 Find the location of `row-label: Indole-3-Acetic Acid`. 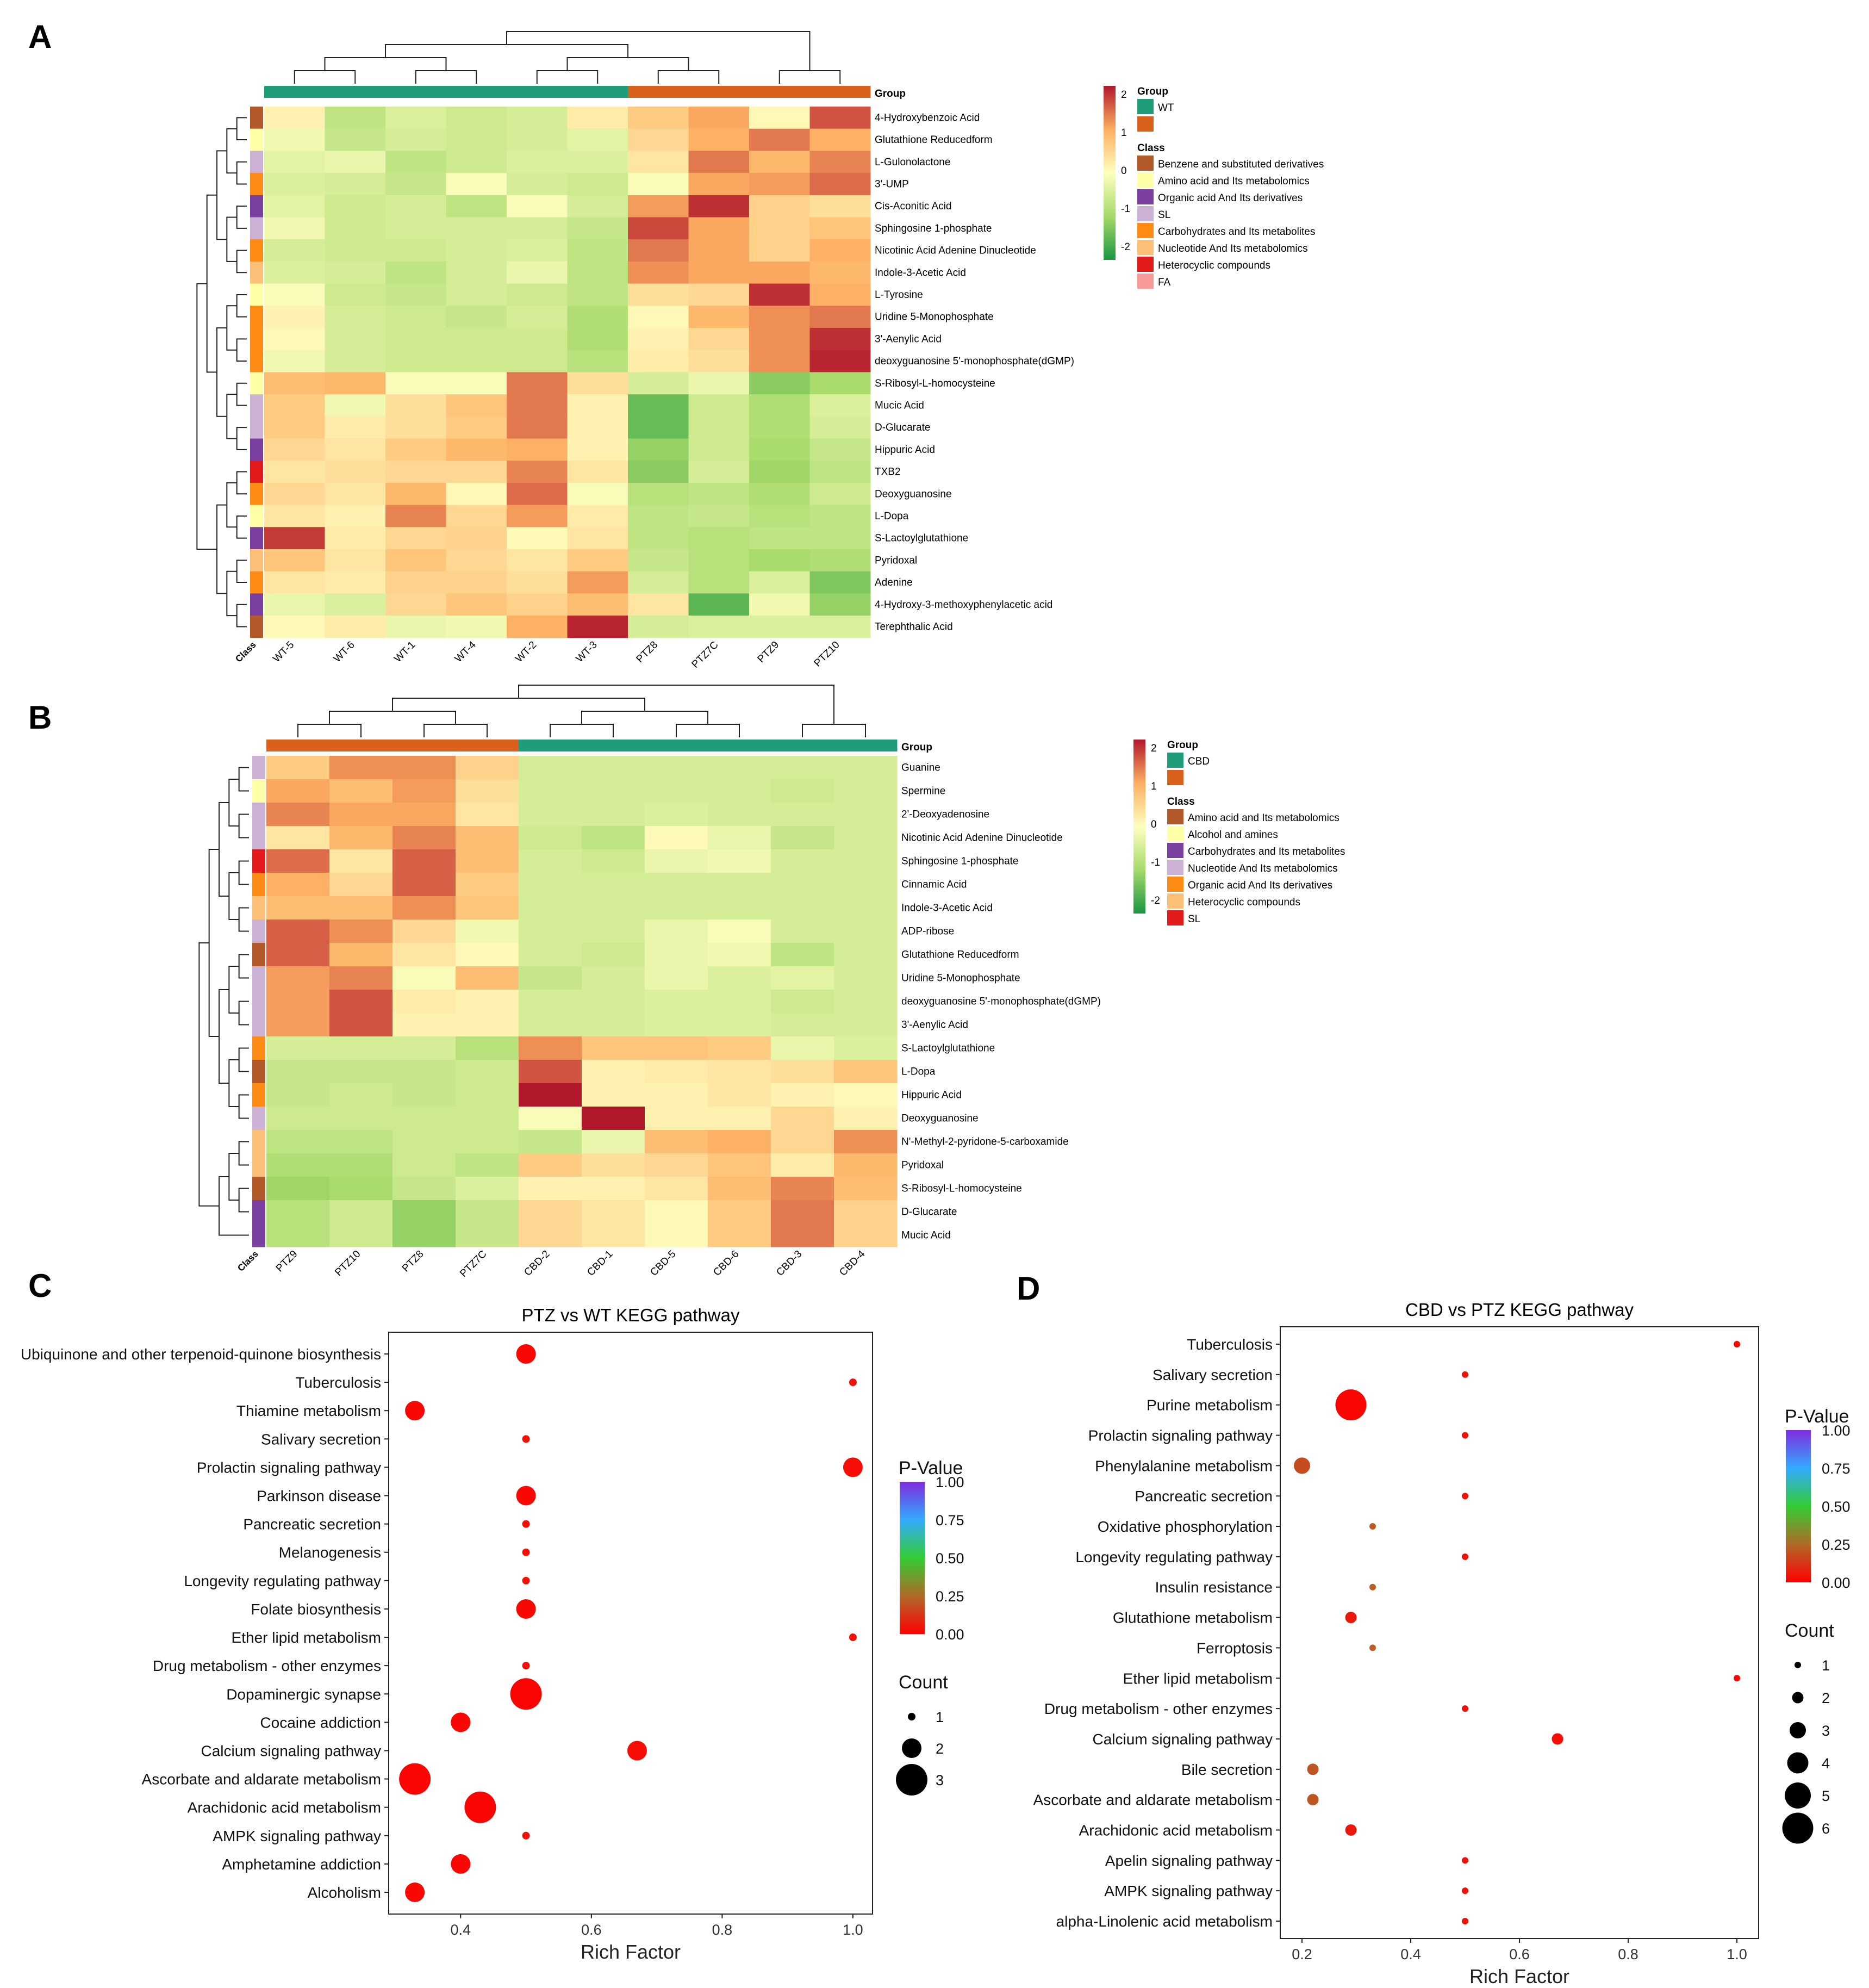

row-label: Indole-3-Acetic Acid is located at coordinates (947, 909).